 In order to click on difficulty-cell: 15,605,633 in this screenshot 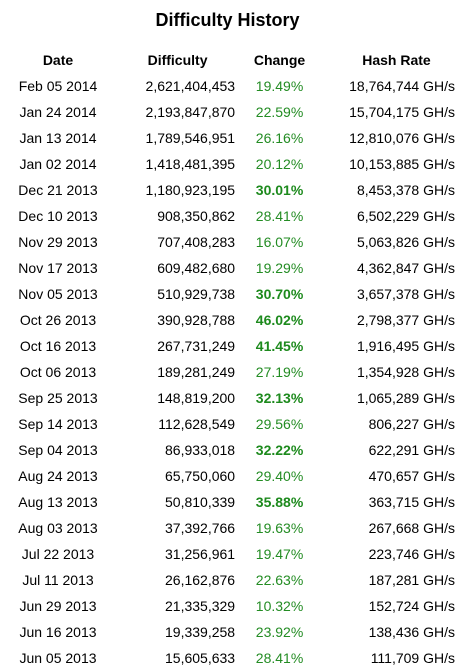, I will do `click(200, 658)`.